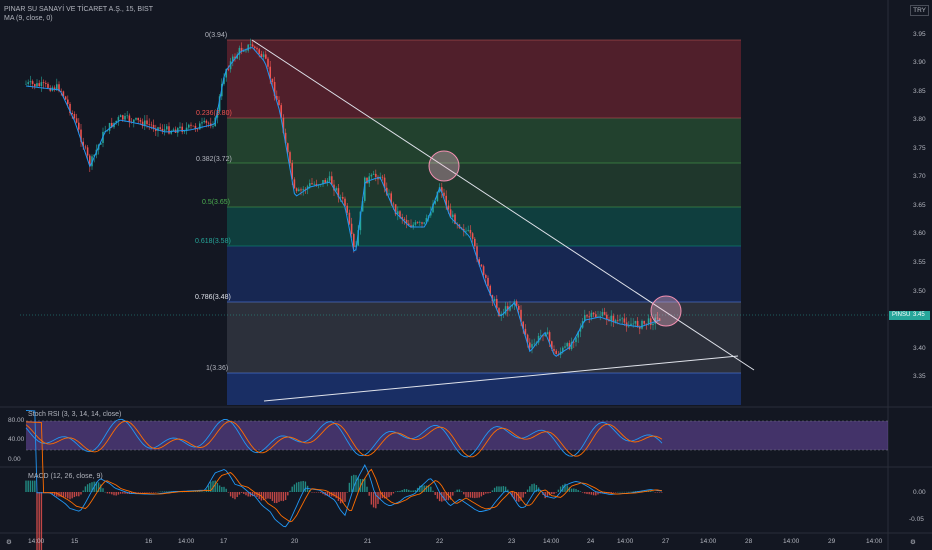  Describe the element at coordinates (512, 541) in the screenshot. I see `time-tick: 23` at that location.